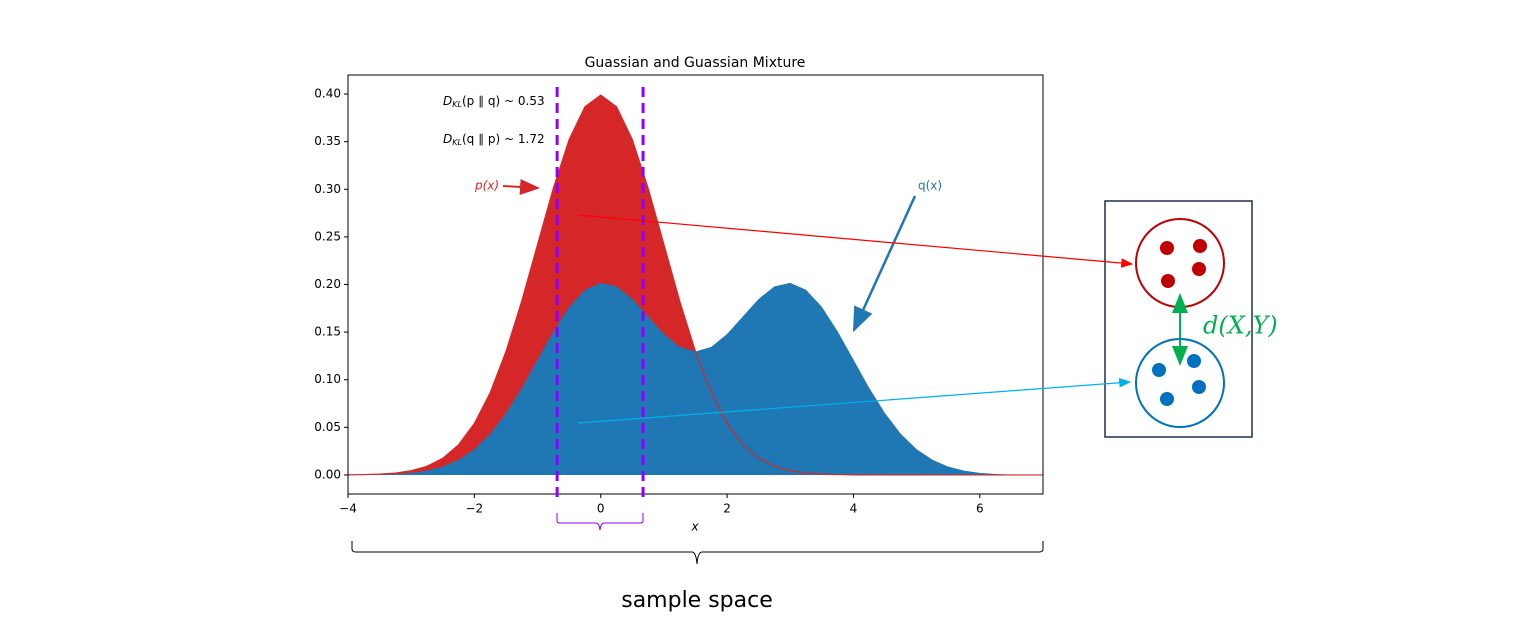  What do you see at coordinates (695, 63) in the screenshot?
I see `chart-title: Guassian and Guassian Mixture` at bounding box center [695, 63].